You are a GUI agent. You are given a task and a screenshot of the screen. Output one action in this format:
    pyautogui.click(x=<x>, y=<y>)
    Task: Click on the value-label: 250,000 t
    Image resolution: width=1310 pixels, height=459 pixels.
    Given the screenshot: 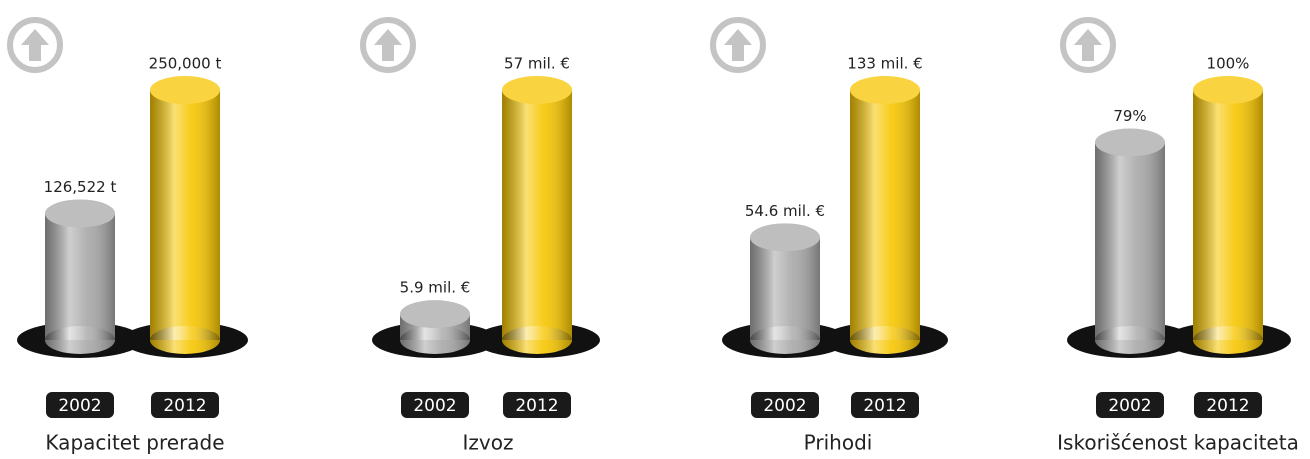 What is the action you would take?
    pyautogui.click(x=185, y=64)
    